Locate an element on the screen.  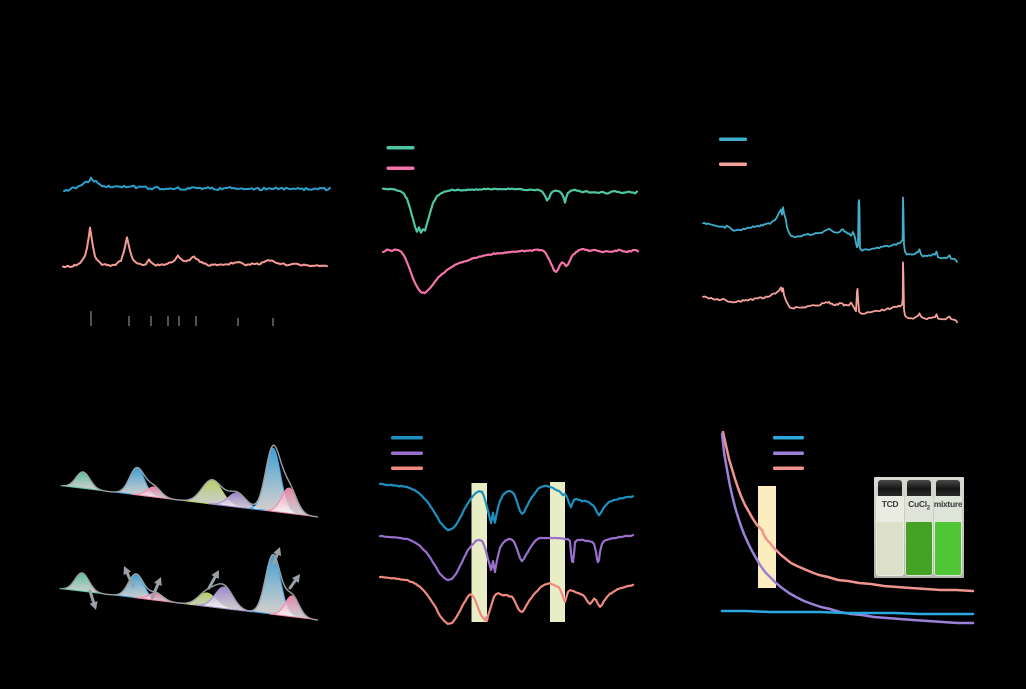
panel-a-lower-pink-curve is located at coordinates (195, 247).